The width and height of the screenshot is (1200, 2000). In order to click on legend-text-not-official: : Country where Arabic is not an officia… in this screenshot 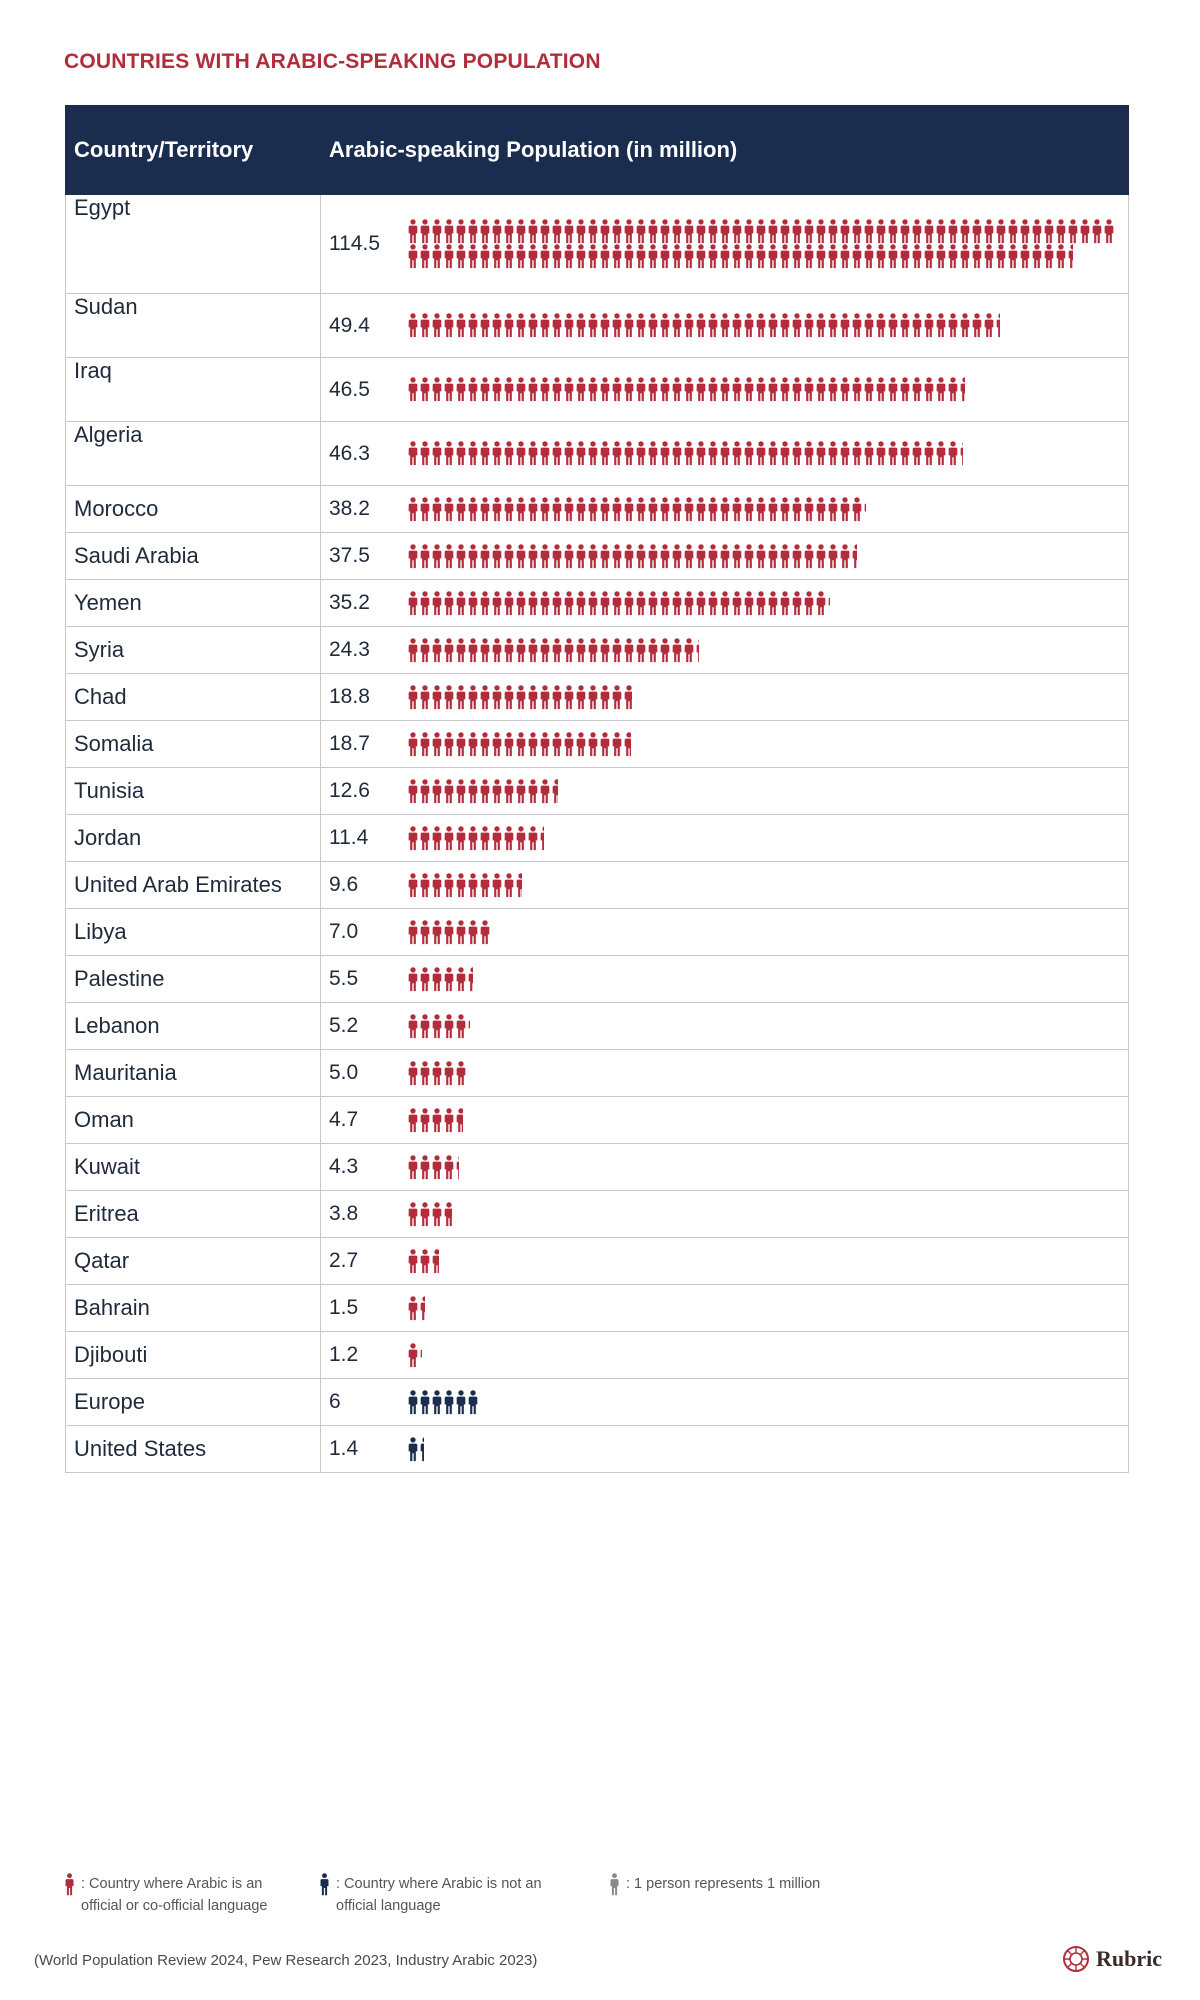, I will do `click(439, 1895)`.